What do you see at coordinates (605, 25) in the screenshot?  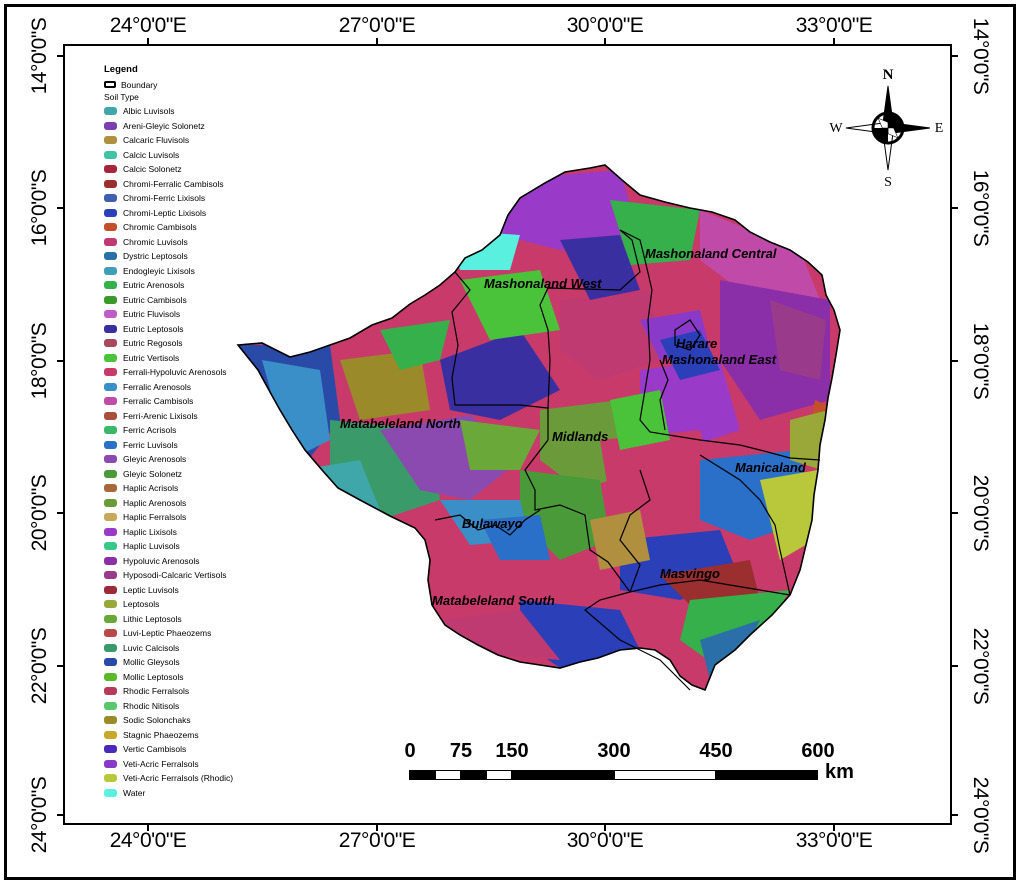 I see `top-coord-label: 30°0'0"E` at bounding box center [605, 25].